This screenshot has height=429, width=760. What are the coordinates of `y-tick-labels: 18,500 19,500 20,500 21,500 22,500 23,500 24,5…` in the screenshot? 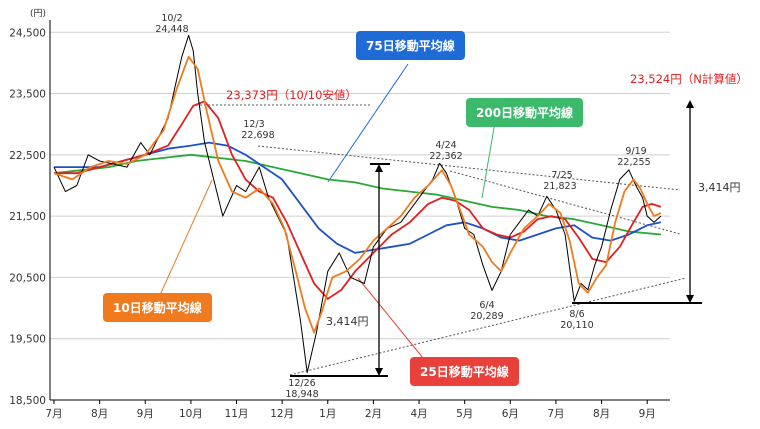 It's located at (27, 217).